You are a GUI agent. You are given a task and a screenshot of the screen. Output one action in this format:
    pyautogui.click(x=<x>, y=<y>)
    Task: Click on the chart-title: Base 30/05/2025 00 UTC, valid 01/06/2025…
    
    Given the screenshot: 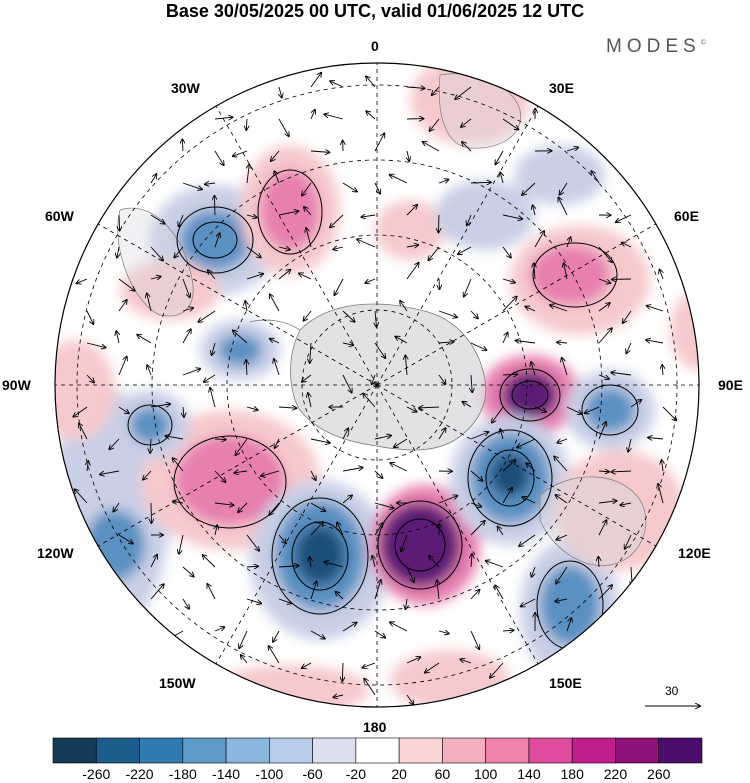 What is the action you would take?
    pyautogui.click(x=375, y=11)
    